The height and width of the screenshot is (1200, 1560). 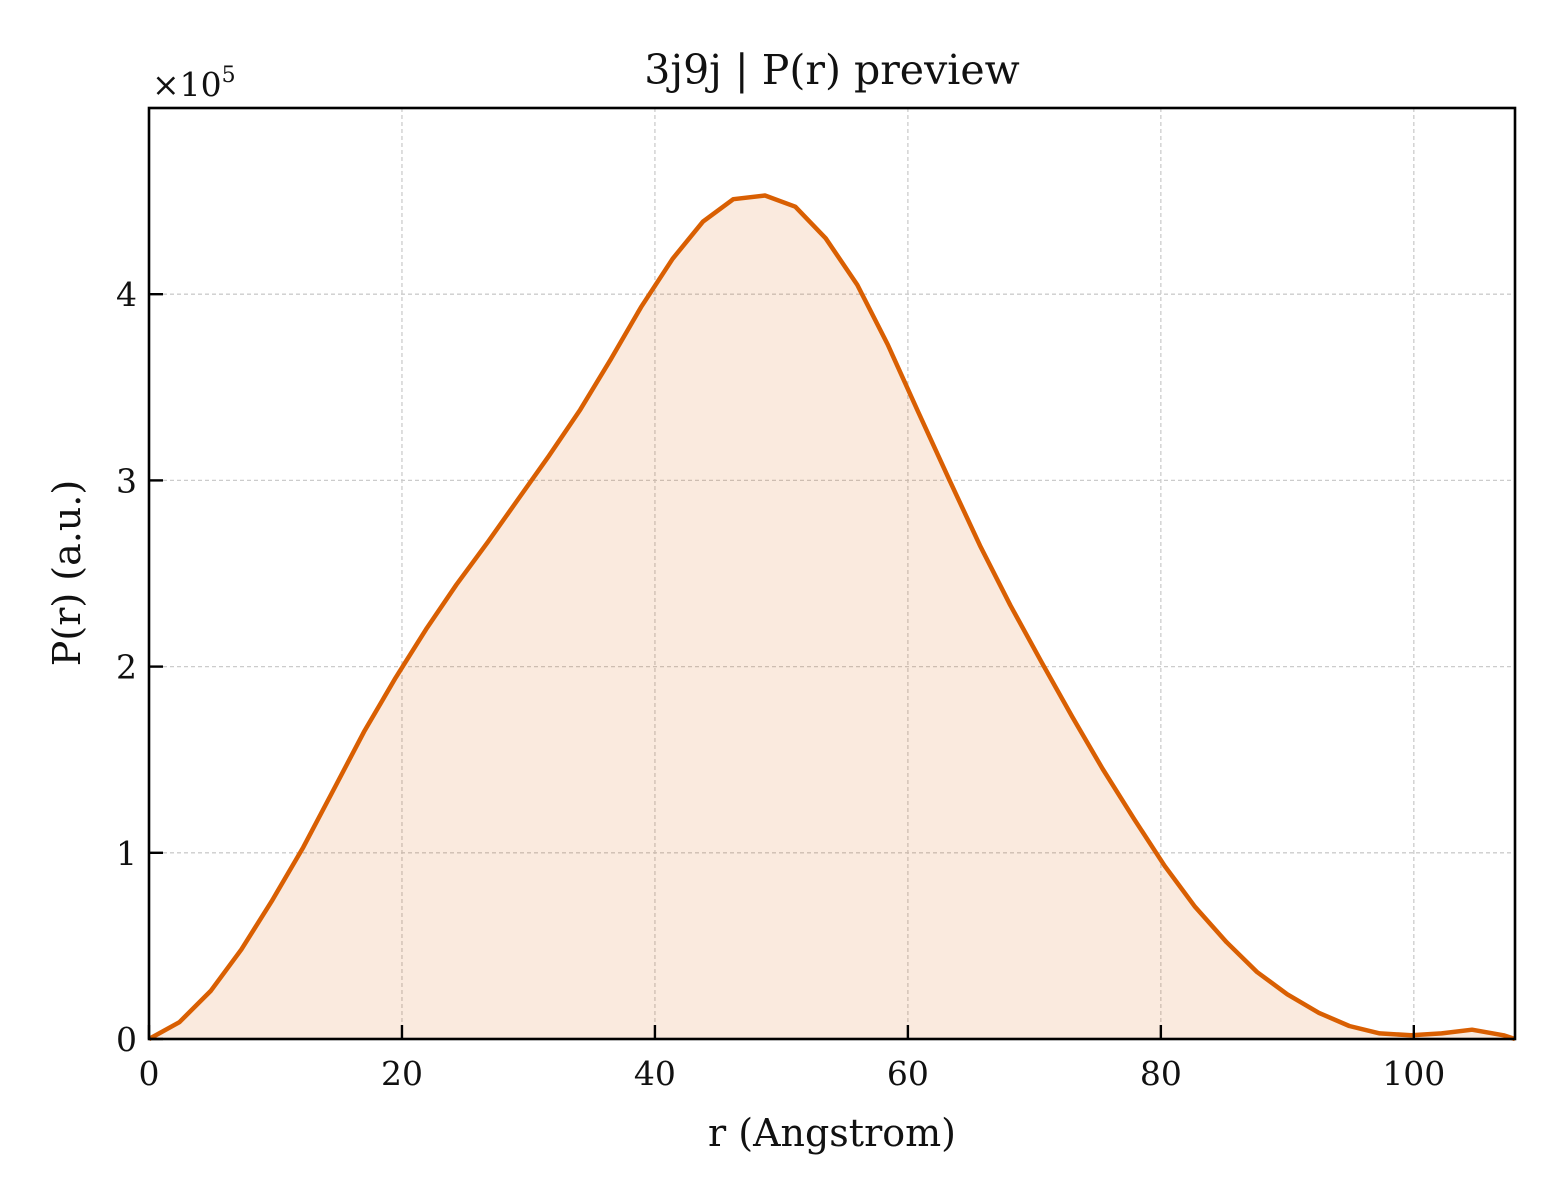 What do you see at coordinates (792, 1073) in the screenshot?
I see `x-tick-labels: 0 20 40 60 80 100` at bounding box center [792, 1073].